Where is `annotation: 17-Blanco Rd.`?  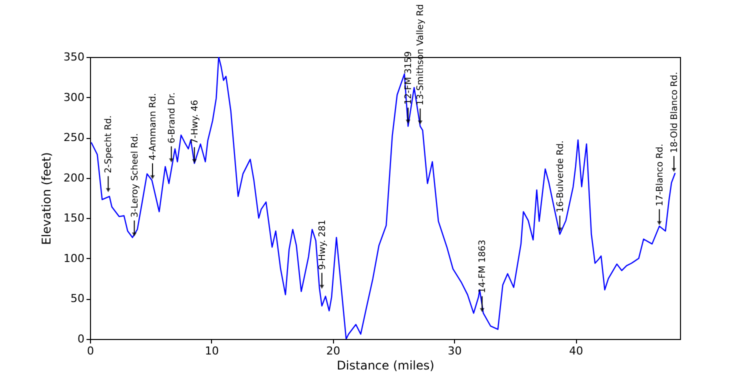 annotation: 17-Blanco Rd. is located at coordinates (660, 175).